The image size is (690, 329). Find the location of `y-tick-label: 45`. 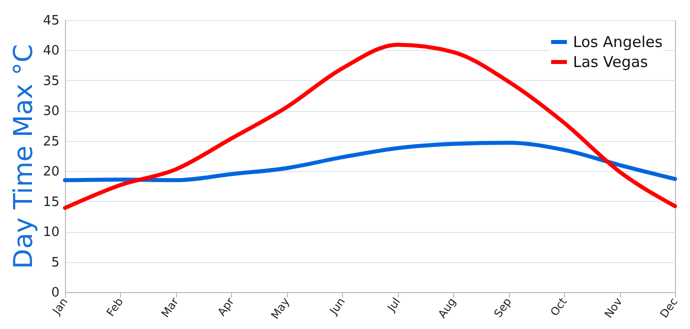

y-tick-label: 45 is located at coordinates (51, 21).